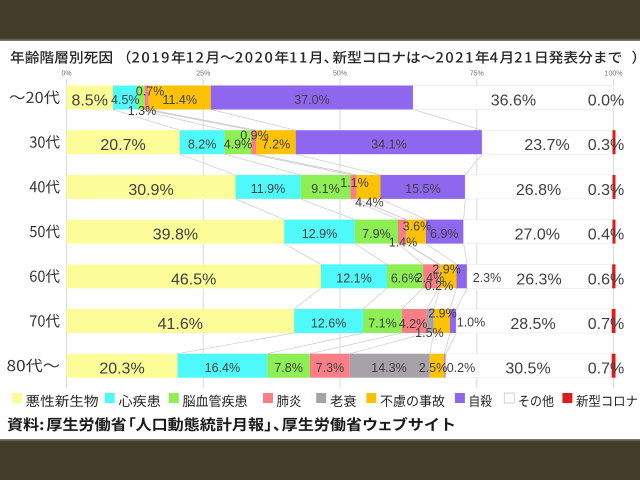 This screenshot has width=640, height=480. I want to click on svg-text: 0%, so click(66, 74).